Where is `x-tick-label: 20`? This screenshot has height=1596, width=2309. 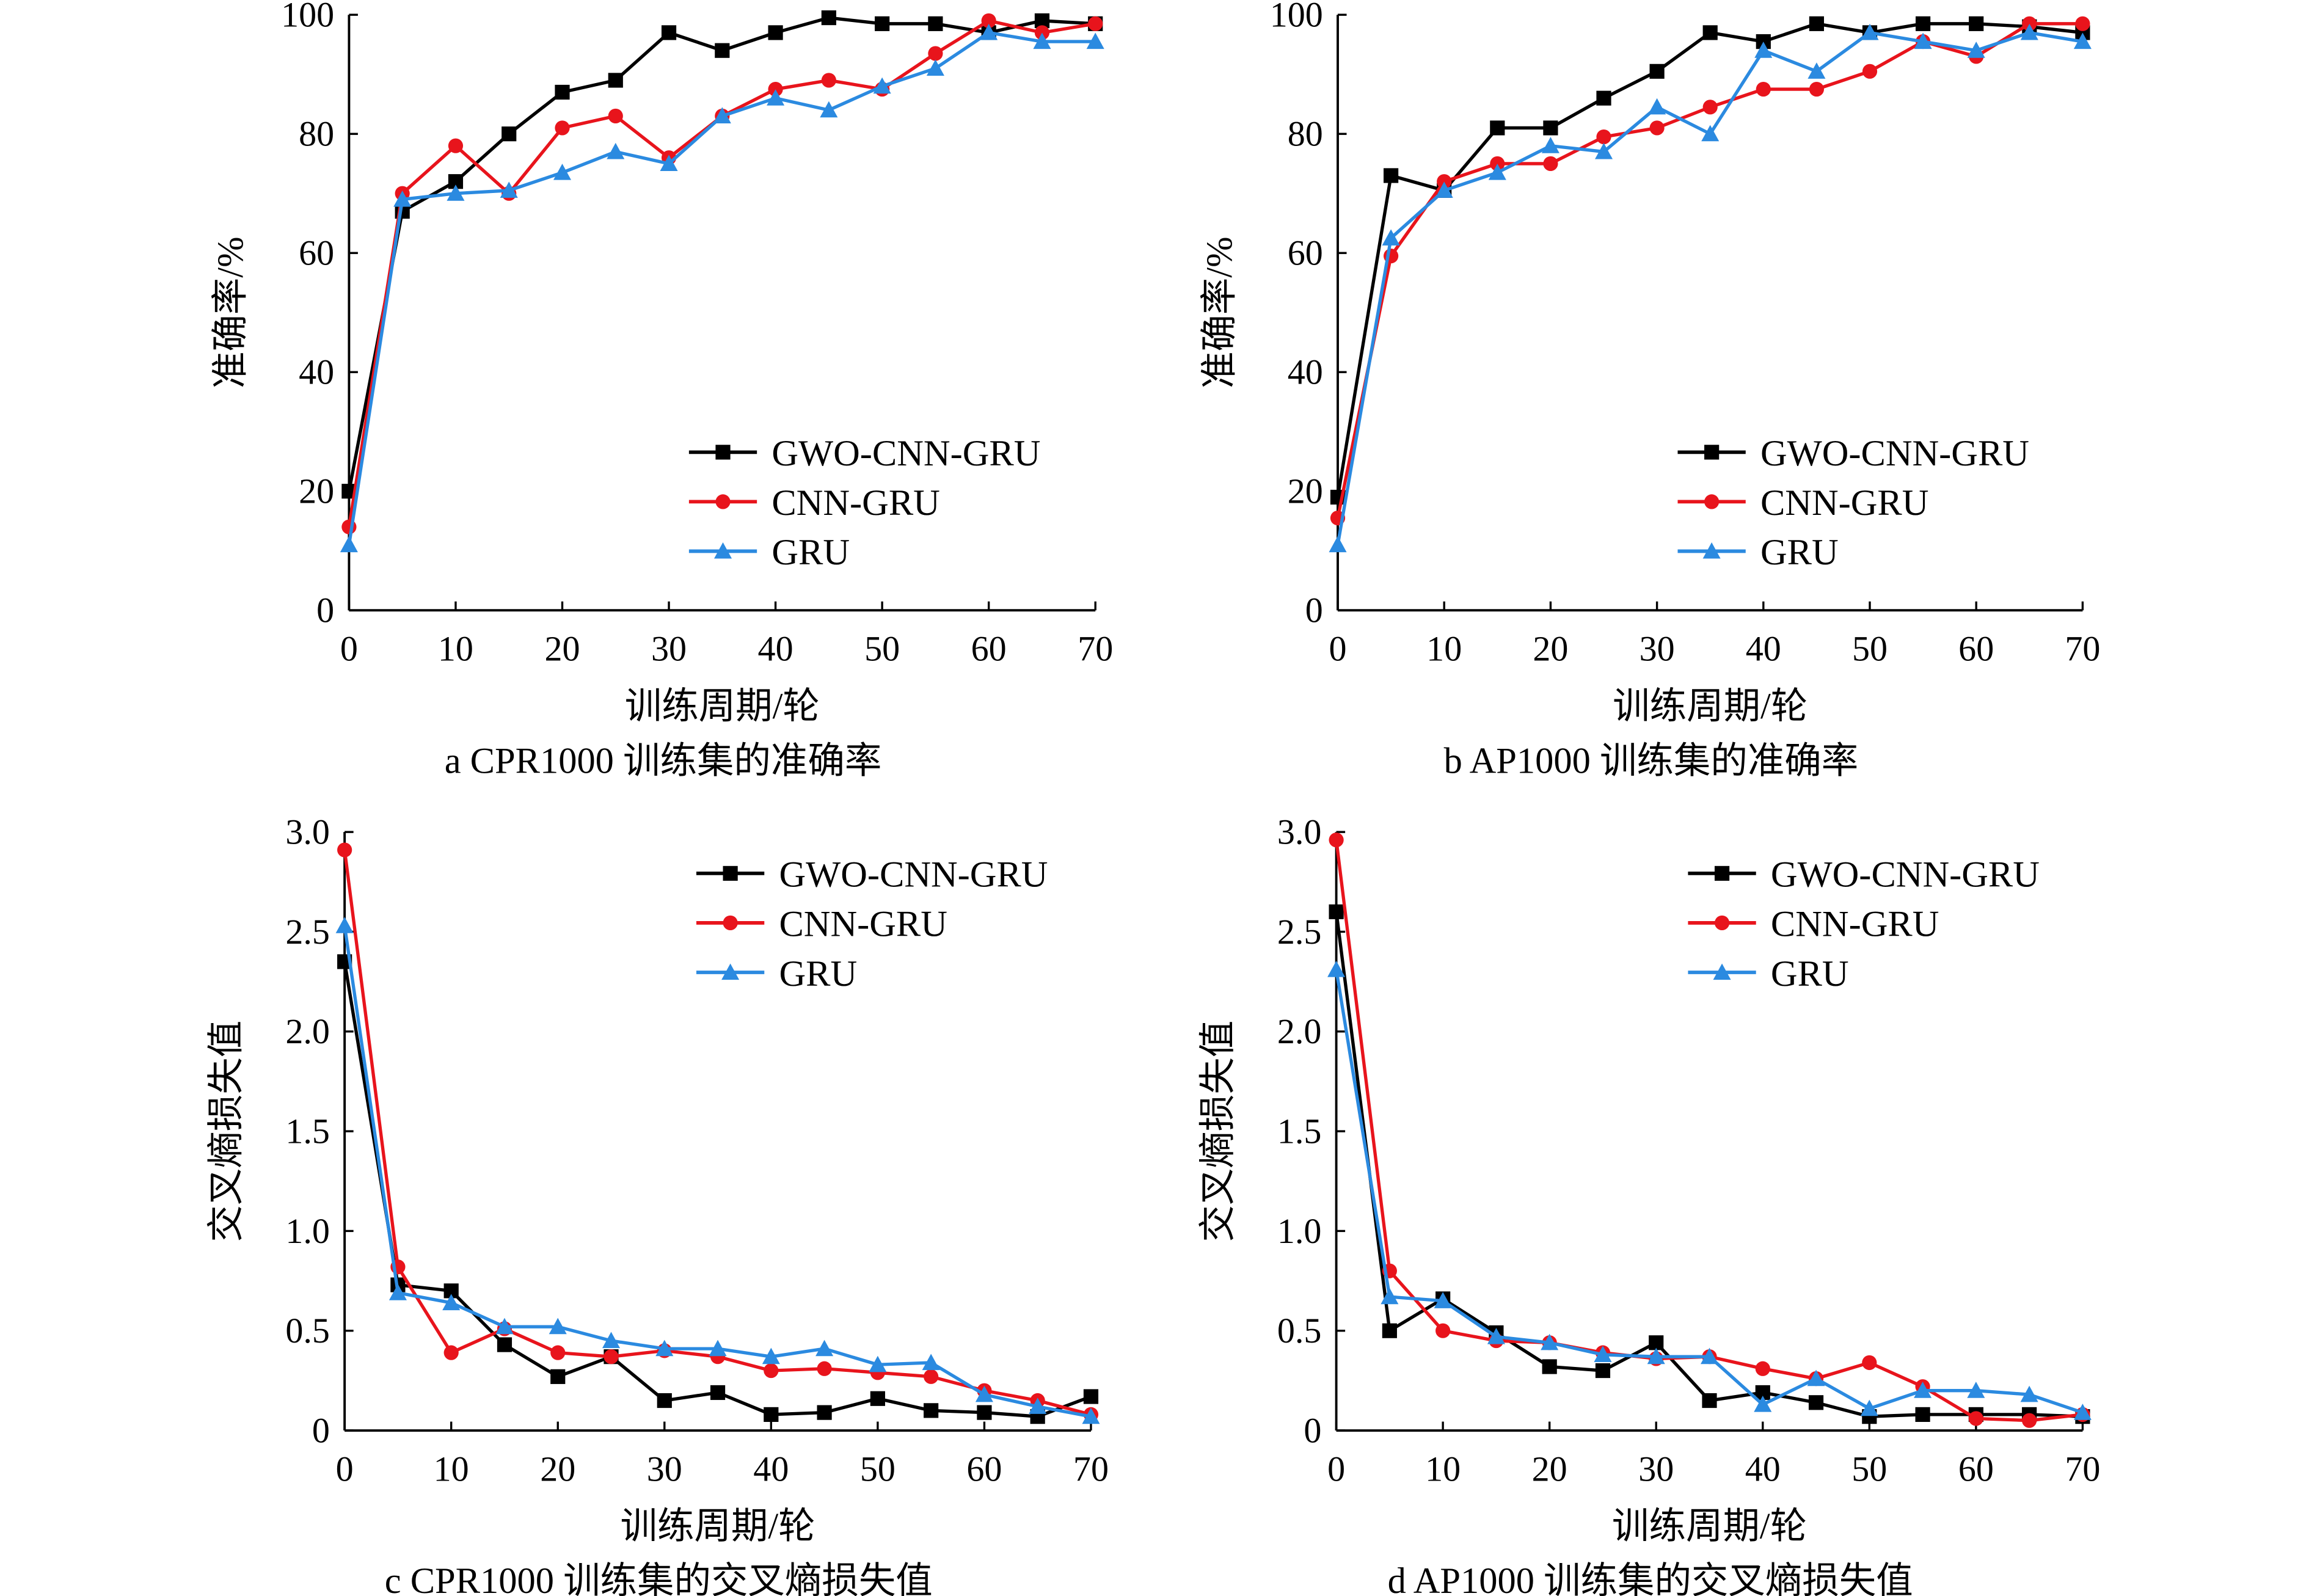
x-tick-label: 20 is located at coordinates (562, 648).